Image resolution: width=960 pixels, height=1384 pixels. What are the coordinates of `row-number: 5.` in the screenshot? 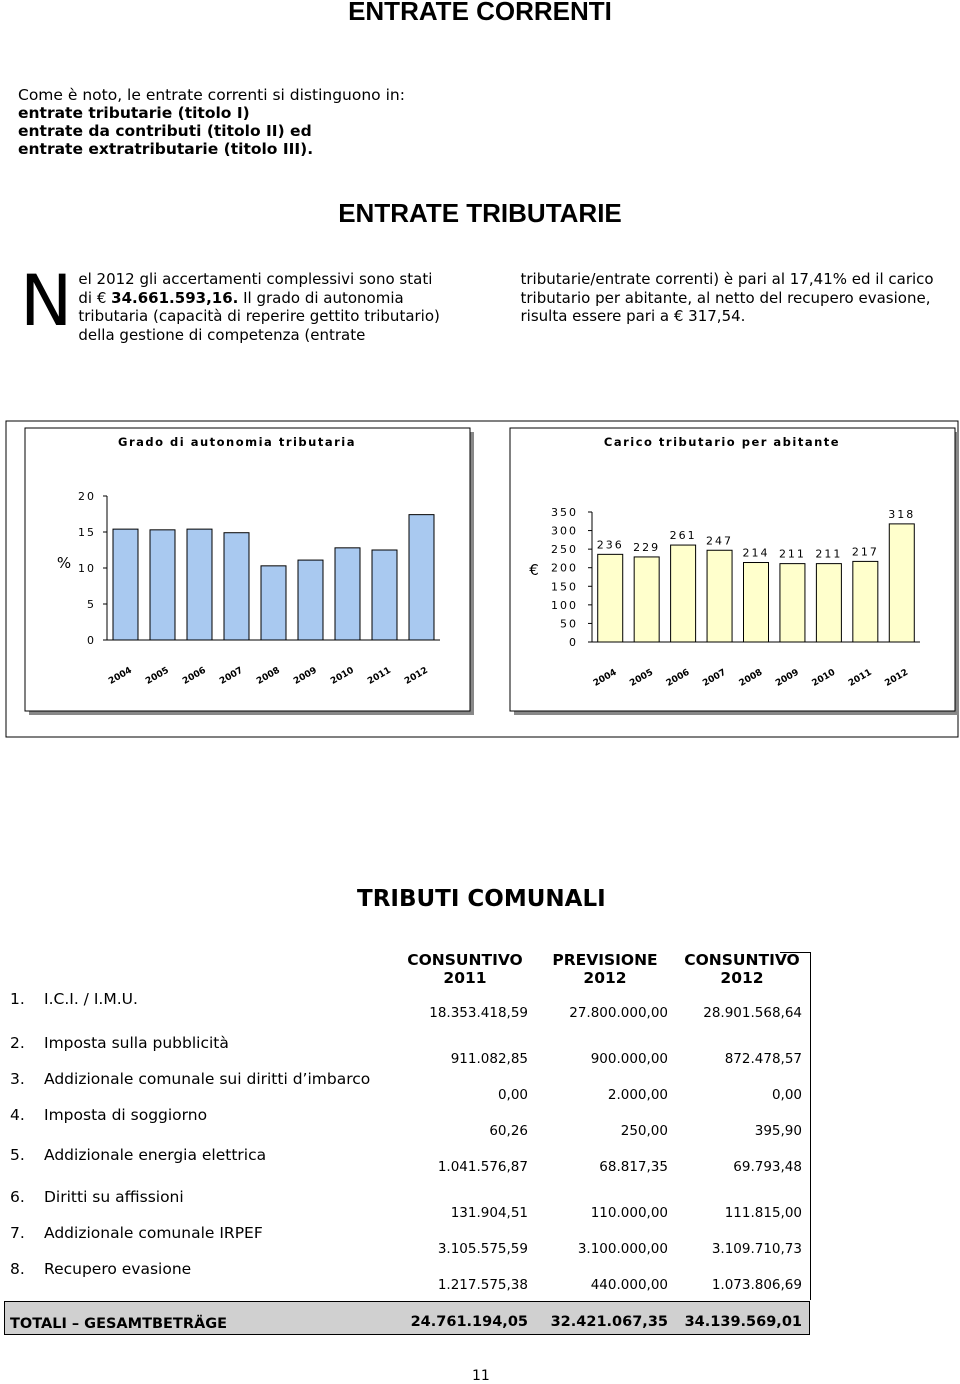 It's located at (17, 1155).